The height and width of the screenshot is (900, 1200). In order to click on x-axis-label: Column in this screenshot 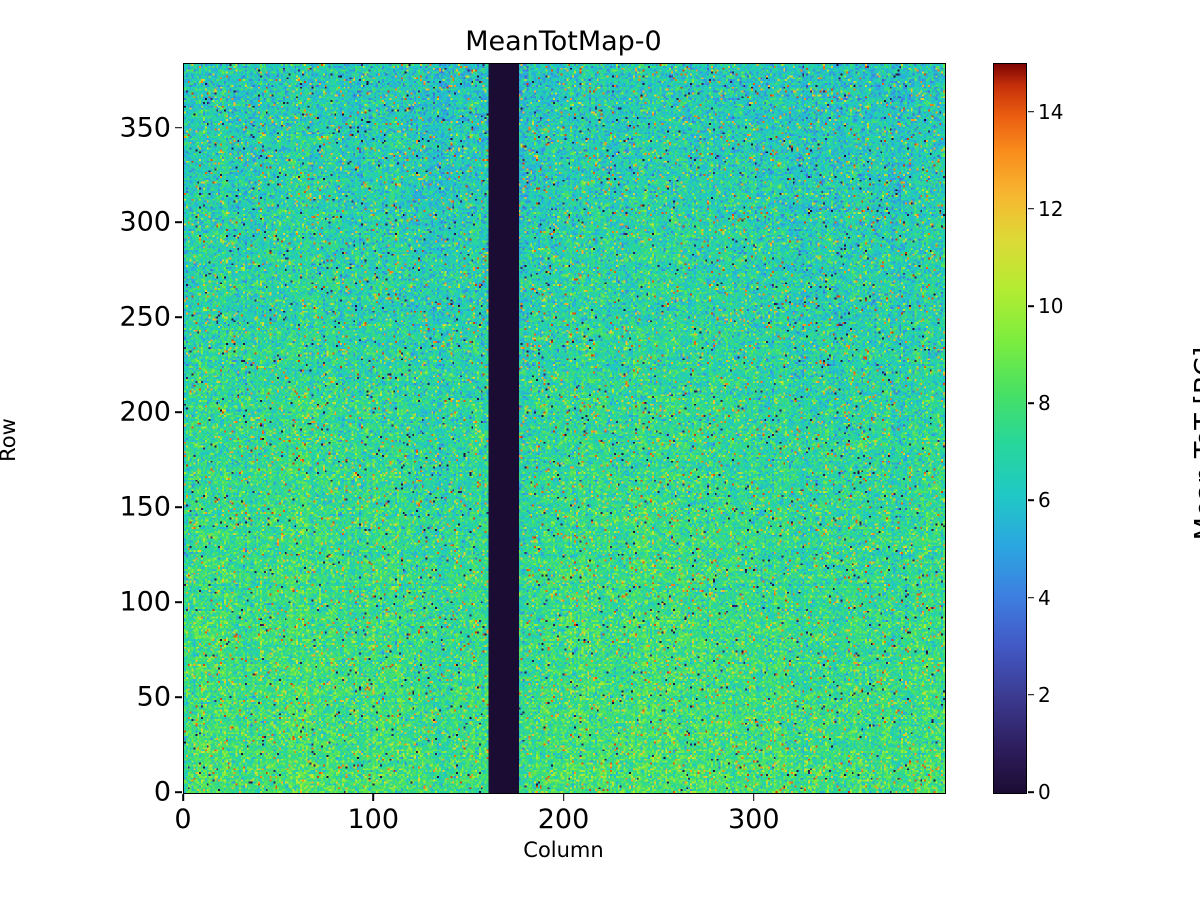, I will do `click(563, 850)`.